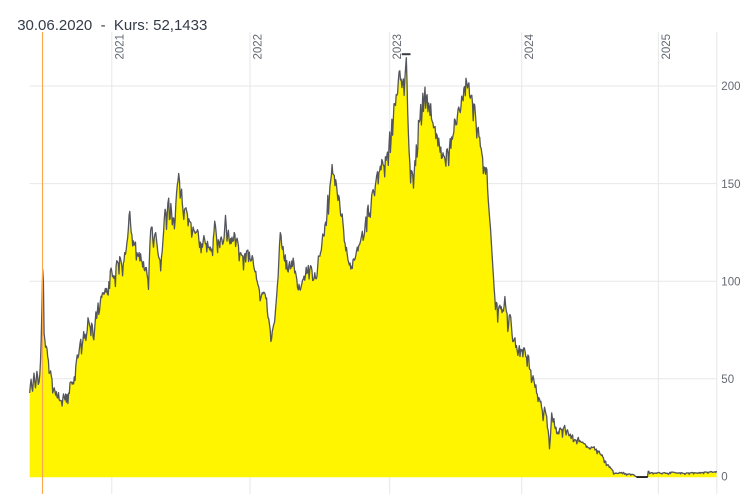  What do you see at coordinates (667, 47) in the screenshot?
I see `svg-text: 2025` at bounding box center [667, 47].